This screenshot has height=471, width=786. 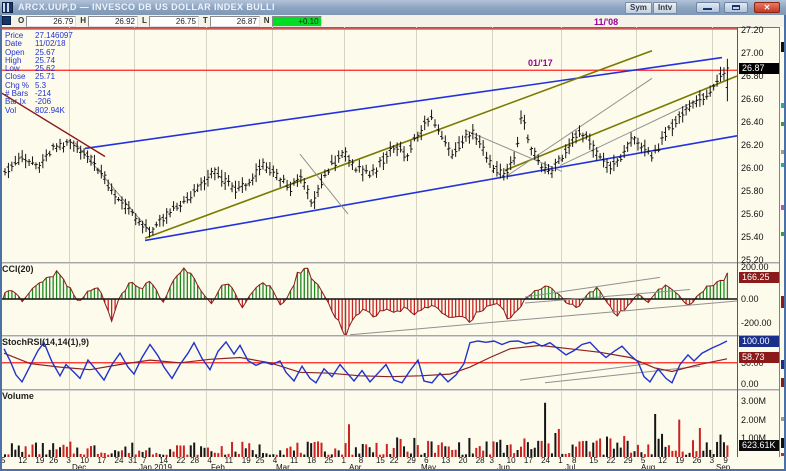 I want to click on close-button: ✕, so click(x=767, y=7).